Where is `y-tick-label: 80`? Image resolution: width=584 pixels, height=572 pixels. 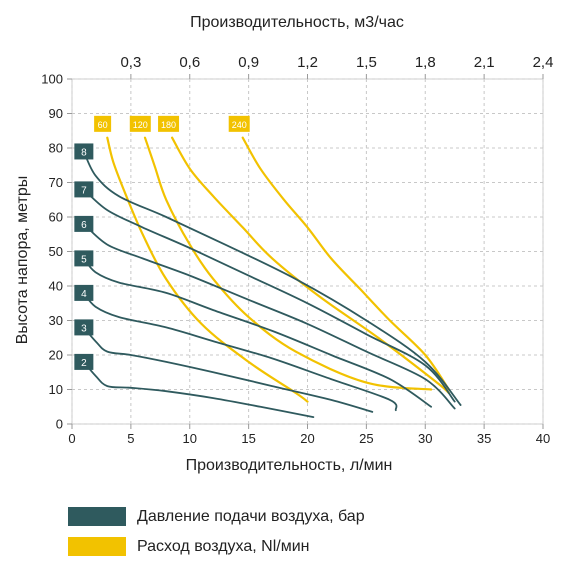 y-tick-label: 80 is located at coordinates (56, 148).